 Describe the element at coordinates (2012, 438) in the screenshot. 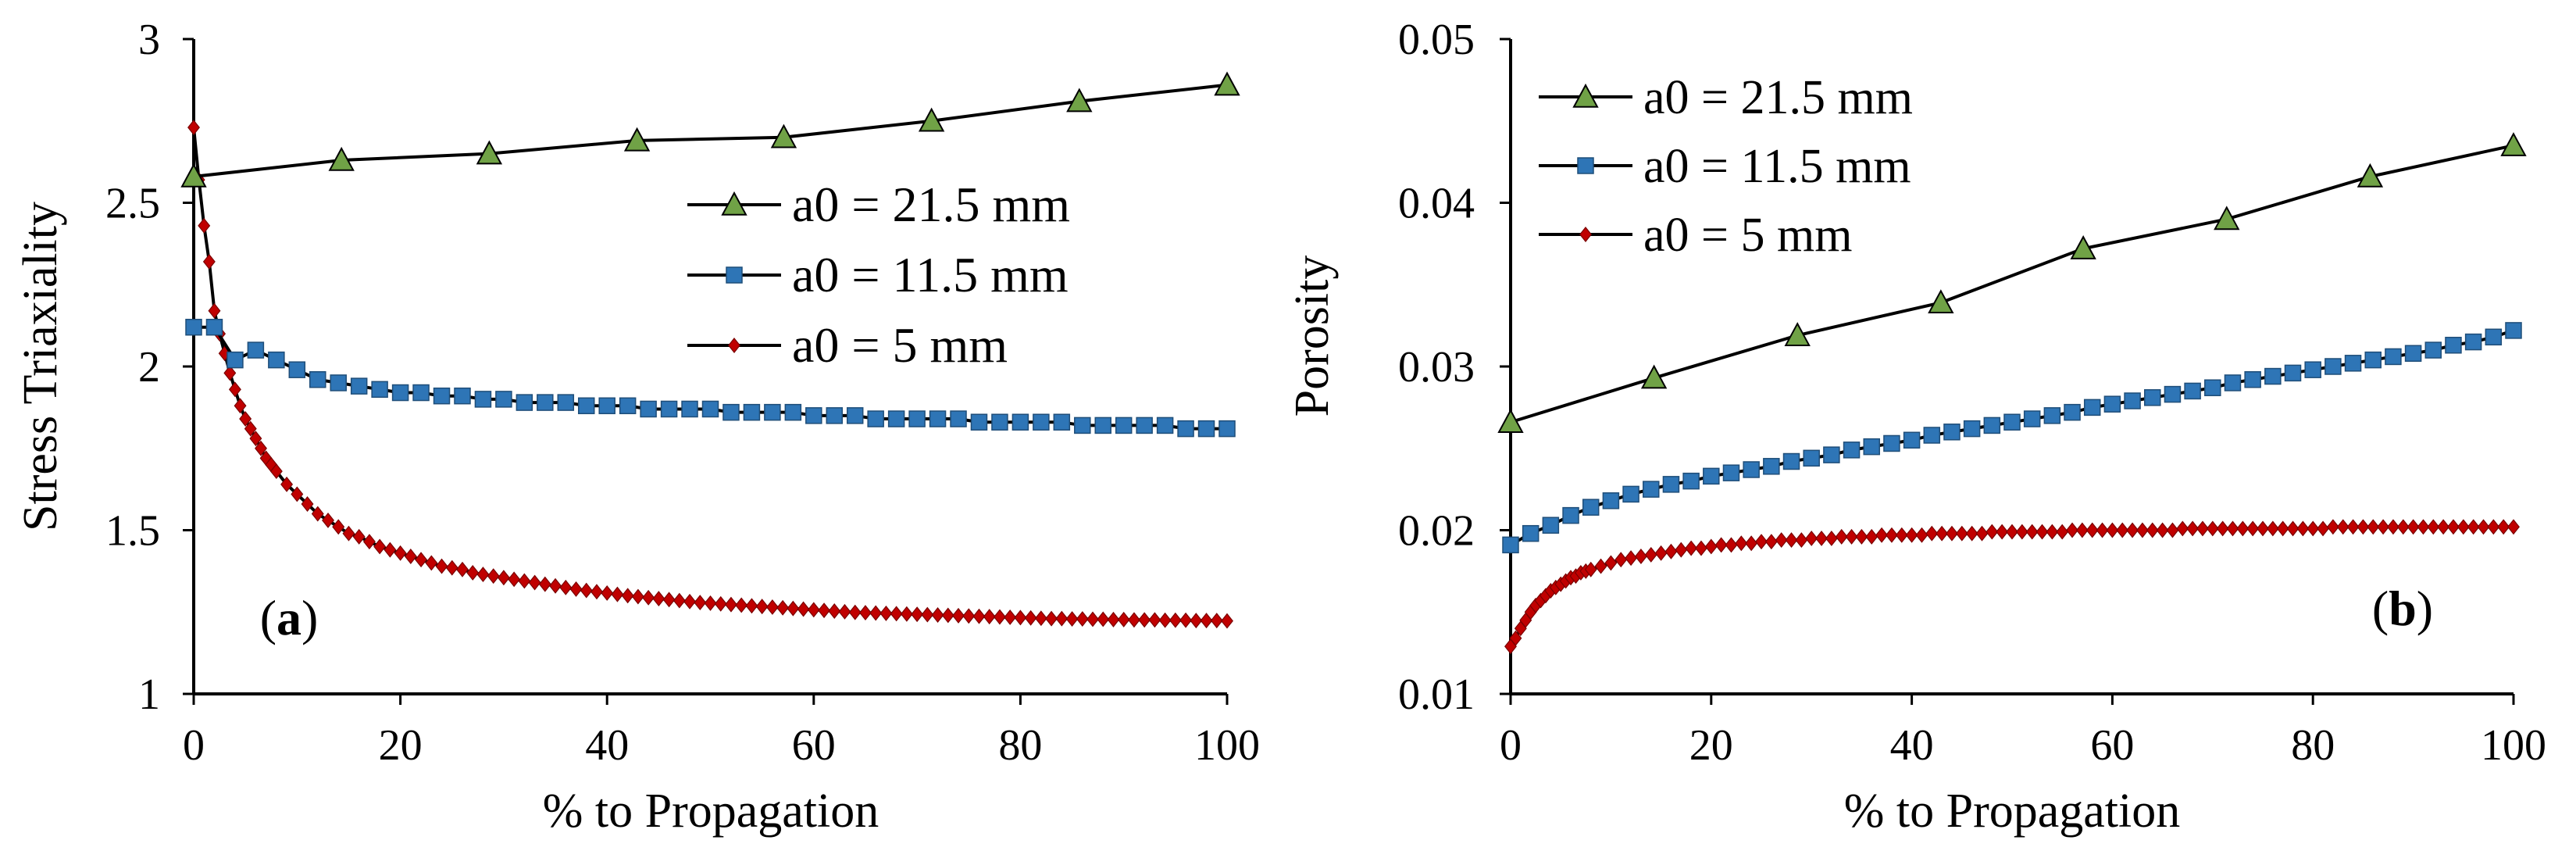

I see `chart-b-series-line-square` at that location.